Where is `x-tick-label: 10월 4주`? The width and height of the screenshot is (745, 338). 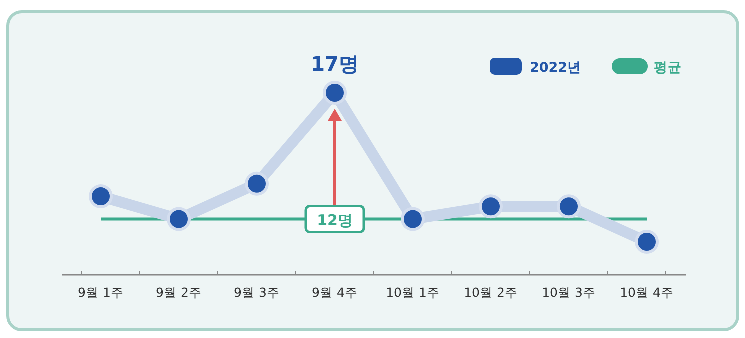
x-tick-label: 10월 4주 is located at coordinates (647, 292).